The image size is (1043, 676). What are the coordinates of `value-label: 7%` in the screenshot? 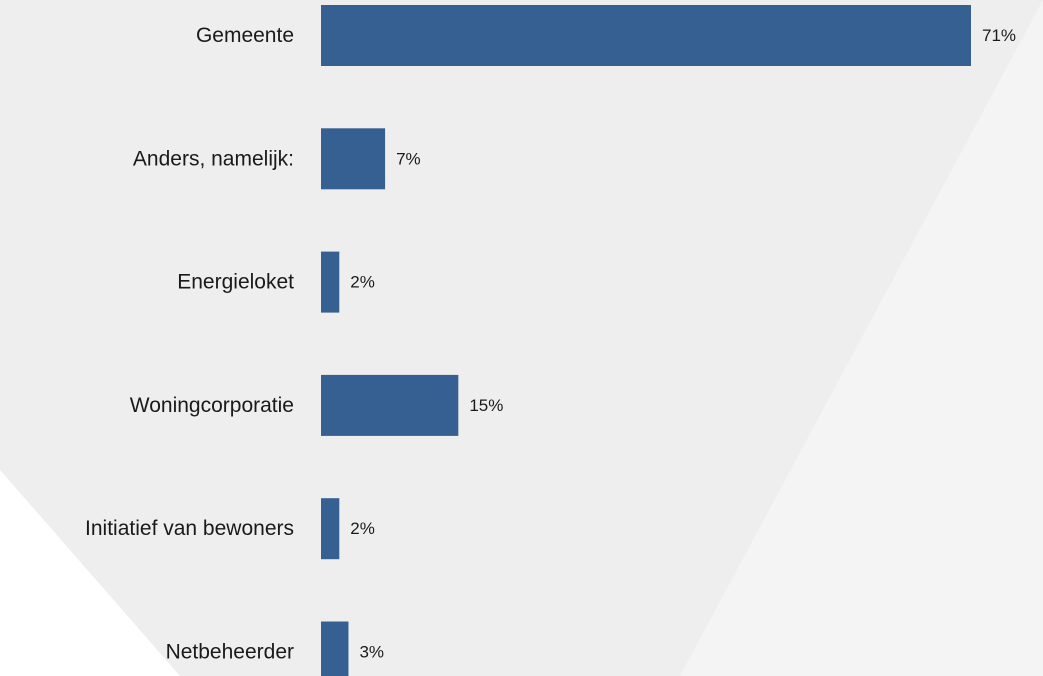 It's located at (408, 158).